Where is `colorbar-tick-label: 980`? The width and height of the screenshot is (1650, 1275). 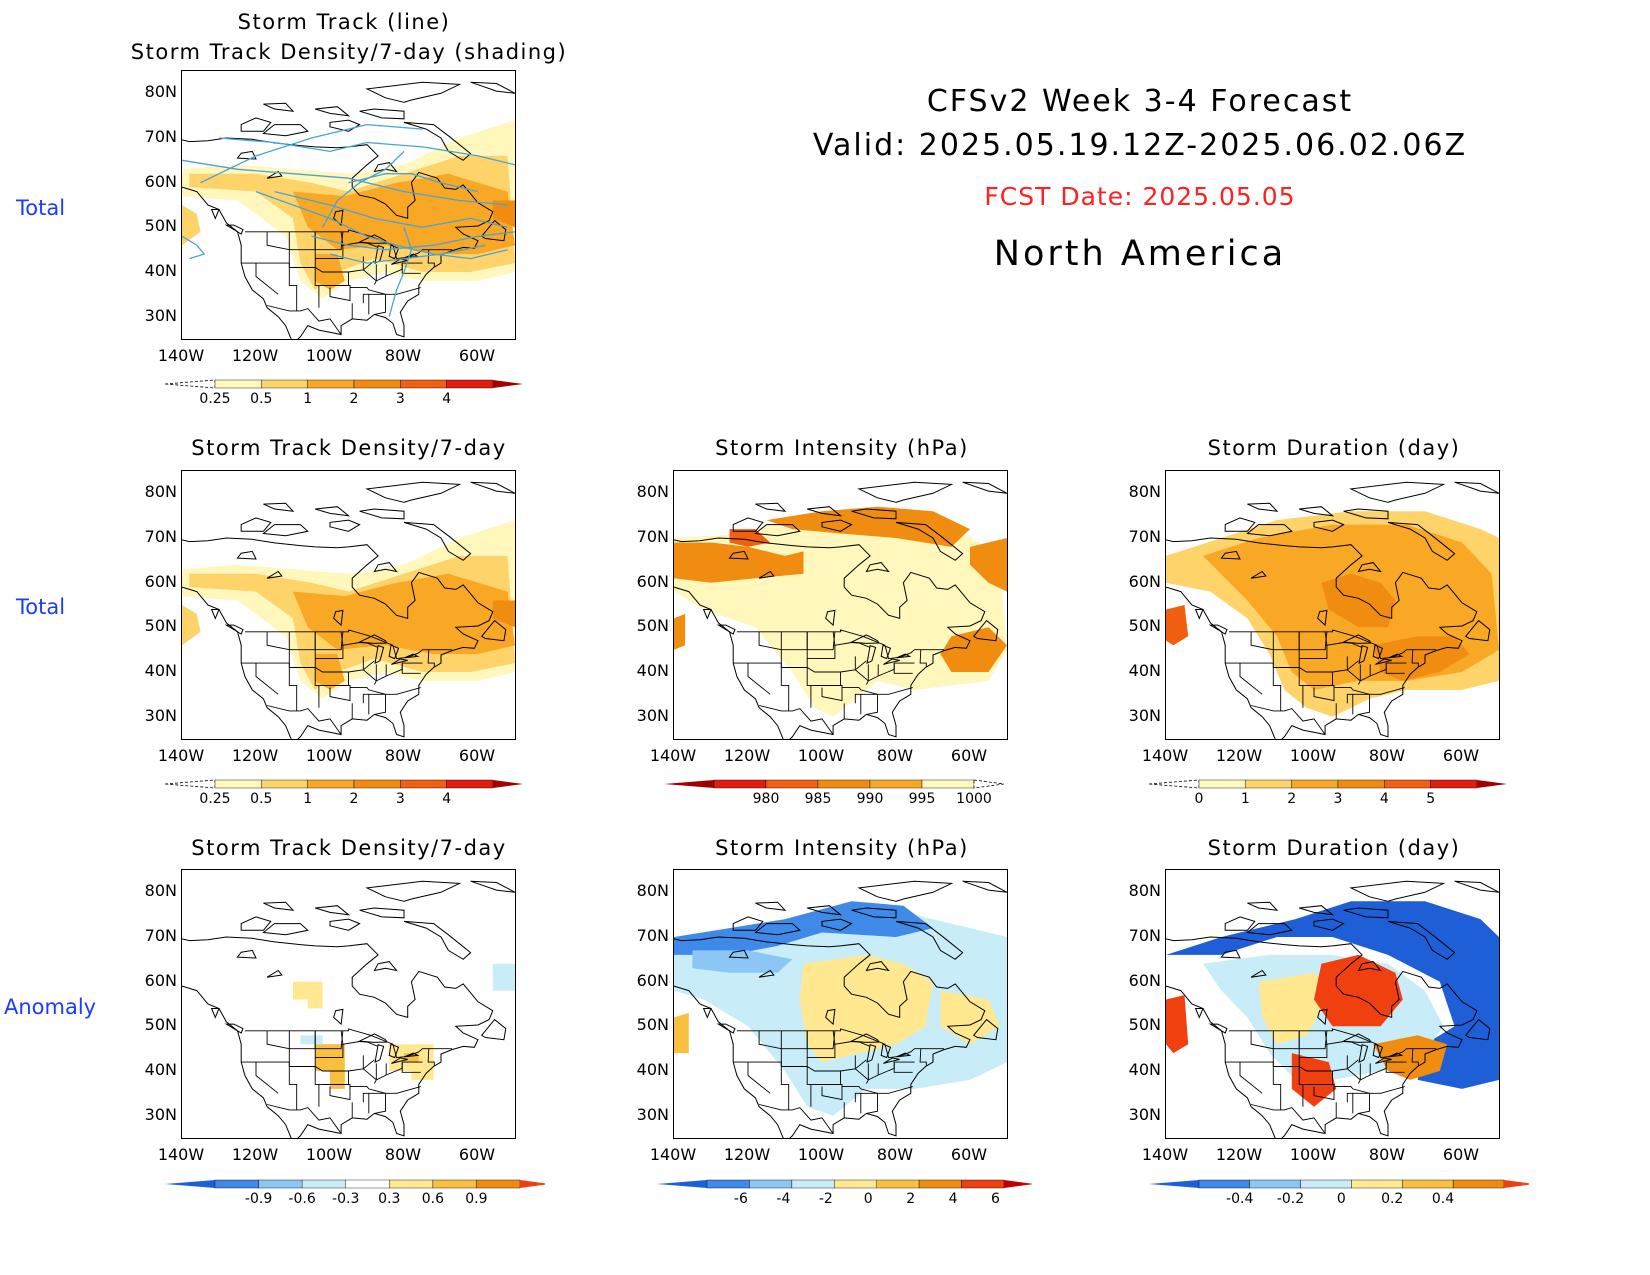
colorbar-tick-label: 980 is located at coordinates (766, 799).